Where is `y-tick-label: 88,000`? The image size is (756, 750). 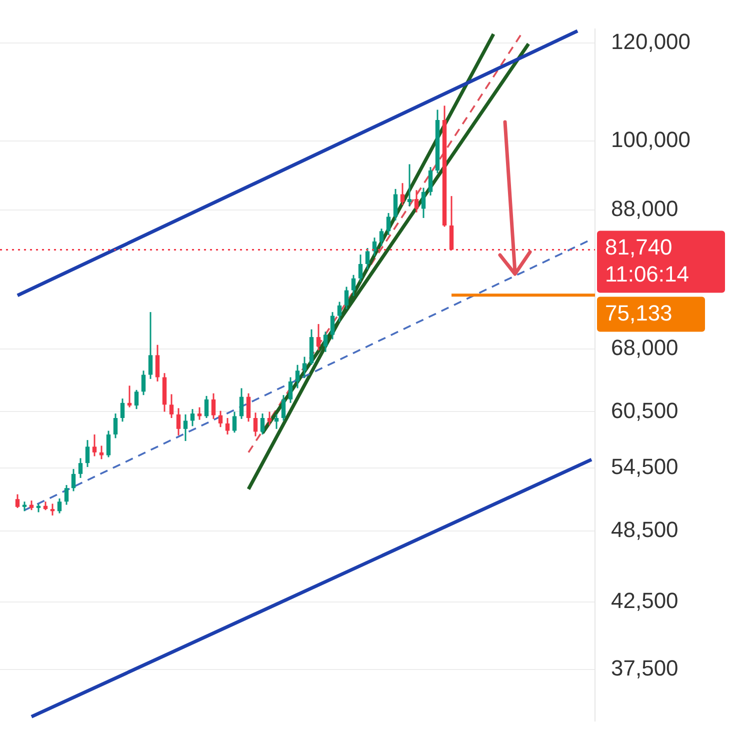
y-tick-label: 88,000 is located at coordinates (644, 209).